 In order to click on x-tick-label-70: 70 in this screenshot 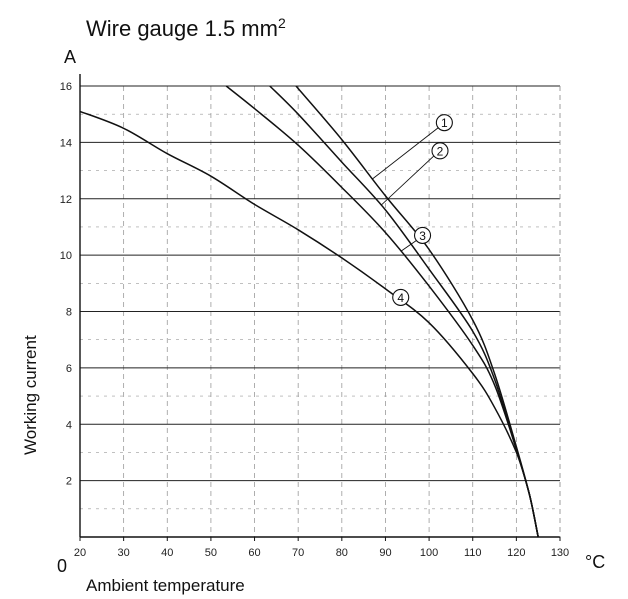, I will do `click(298, 553)`.